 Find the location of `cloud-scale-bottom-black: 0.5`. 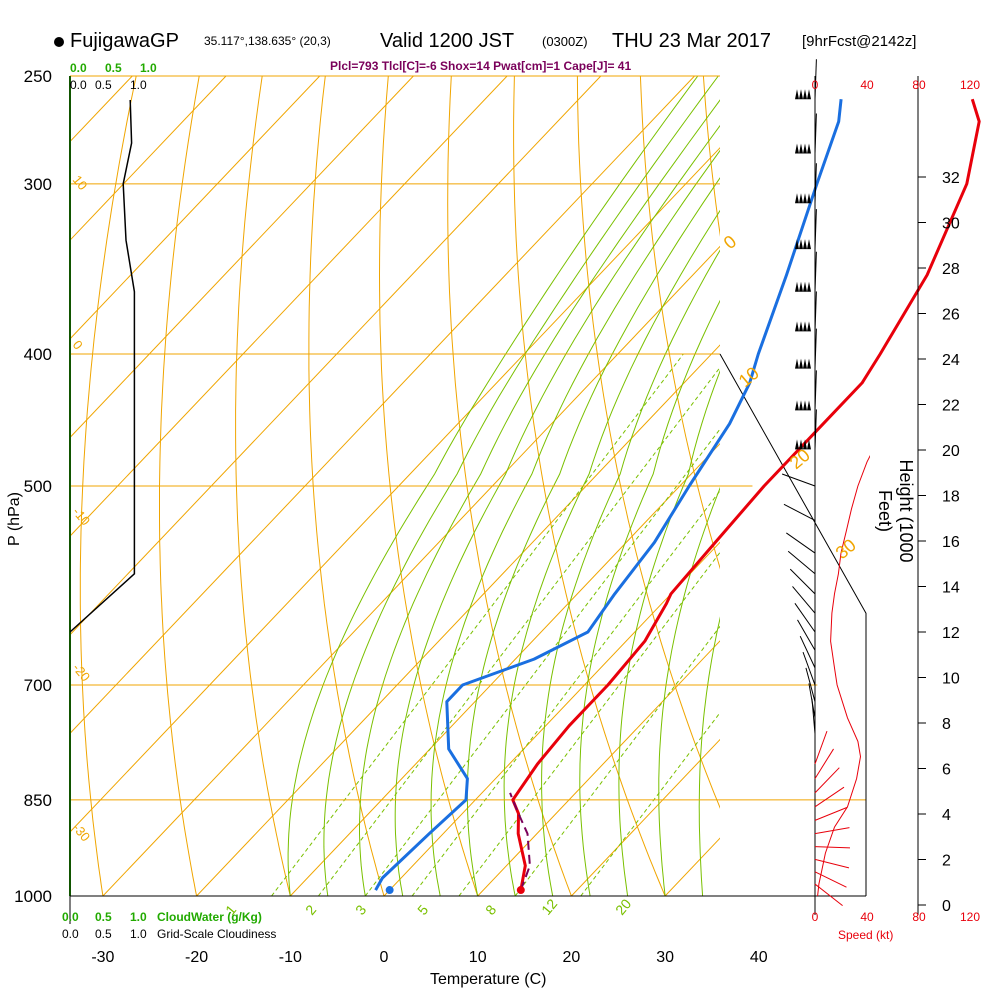

cloud-scale-bottom-black: 0.5 is located at coordinates (103, 934).